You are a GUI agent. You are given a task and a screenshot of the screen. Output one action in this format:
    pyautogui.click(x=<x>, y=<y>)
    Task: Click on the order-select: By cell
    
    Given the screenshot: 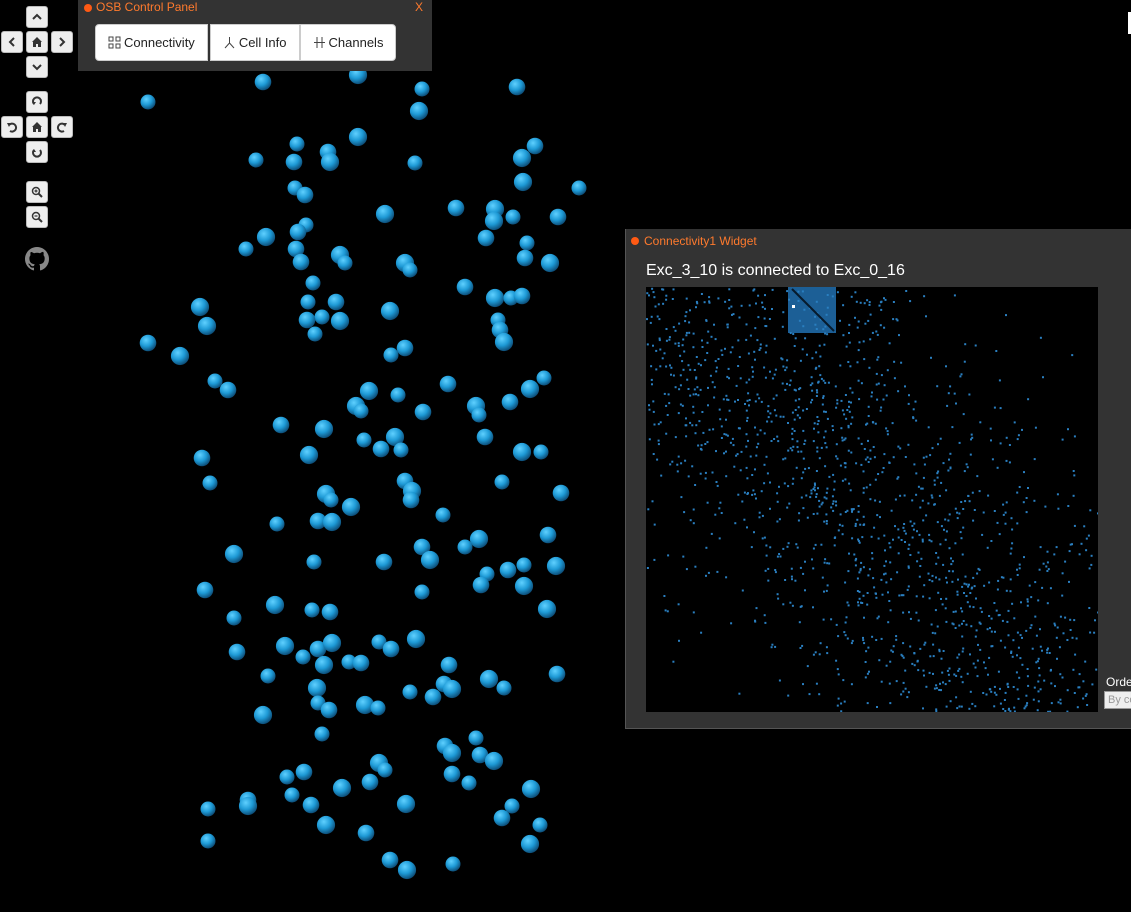 What is the action you would take?
    pyautogui.click(x=1117, y=700)
    